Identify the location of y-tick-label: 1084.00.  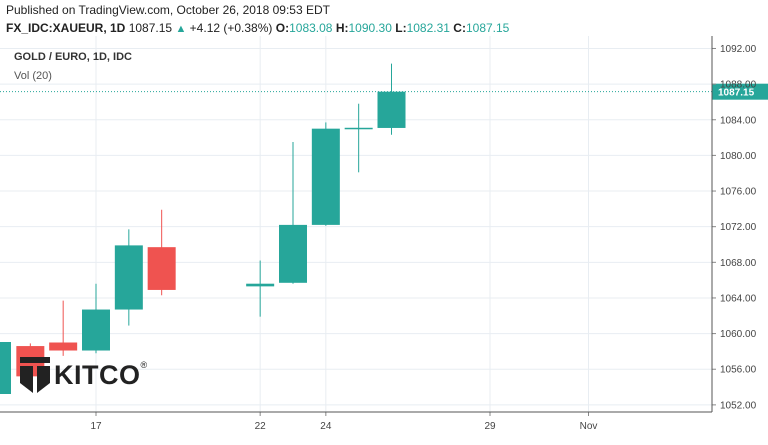
(738, 120).